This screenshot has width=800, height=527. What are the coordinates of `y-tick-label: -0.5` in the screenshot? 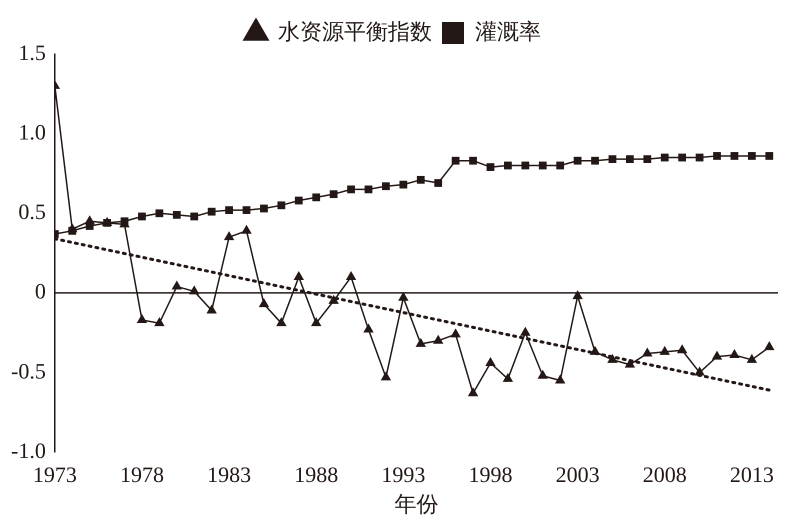 It's located at (28, 371).